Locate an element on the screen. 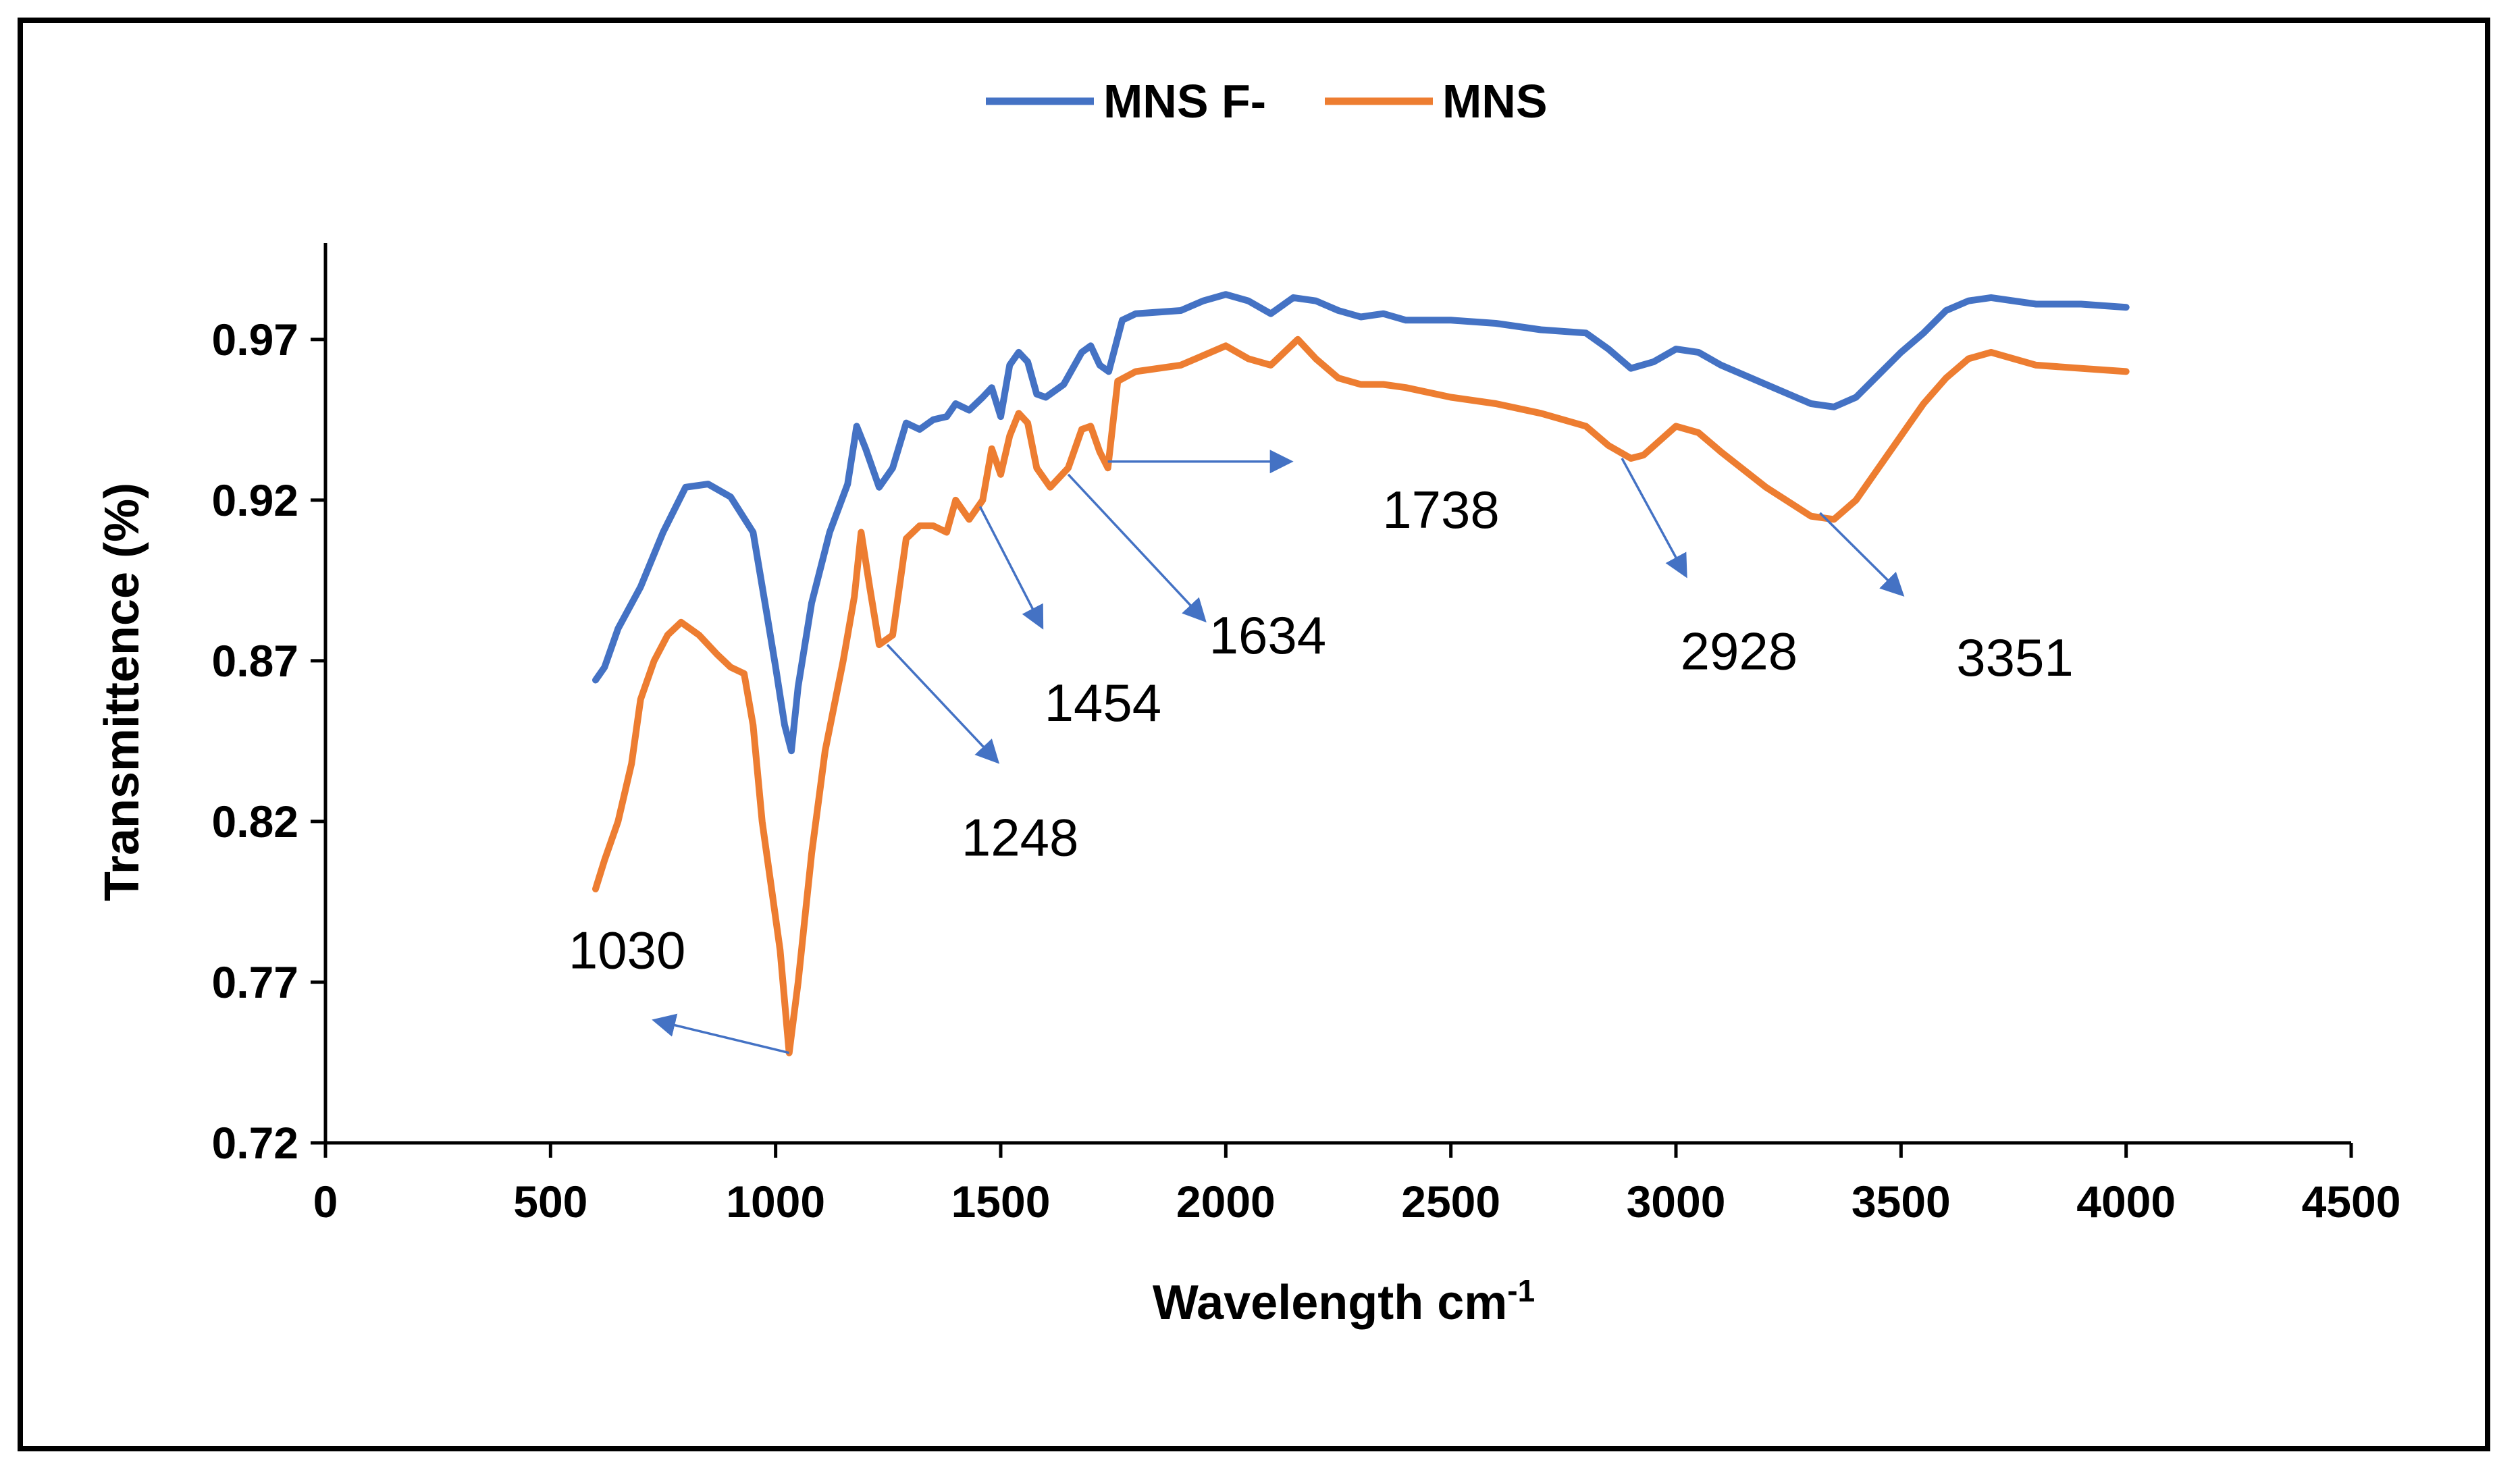  x-tick-labels: 0 500 1000 1500 2000 2500 3000 3500 4000 4500 is located at coordinates (1357, 1202).